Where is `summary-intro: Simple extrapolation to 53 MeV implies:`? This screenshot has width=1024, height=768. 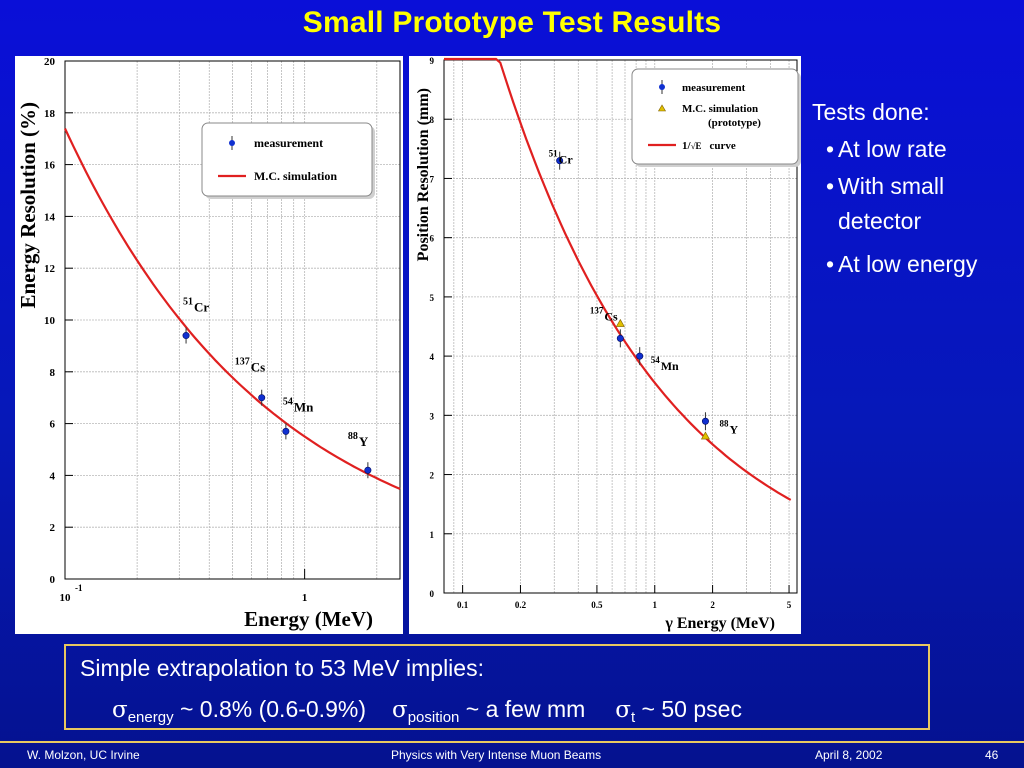 summary-intro: Simple extrapolation to 53 MeV implies: is located at coordinates (282, 668).